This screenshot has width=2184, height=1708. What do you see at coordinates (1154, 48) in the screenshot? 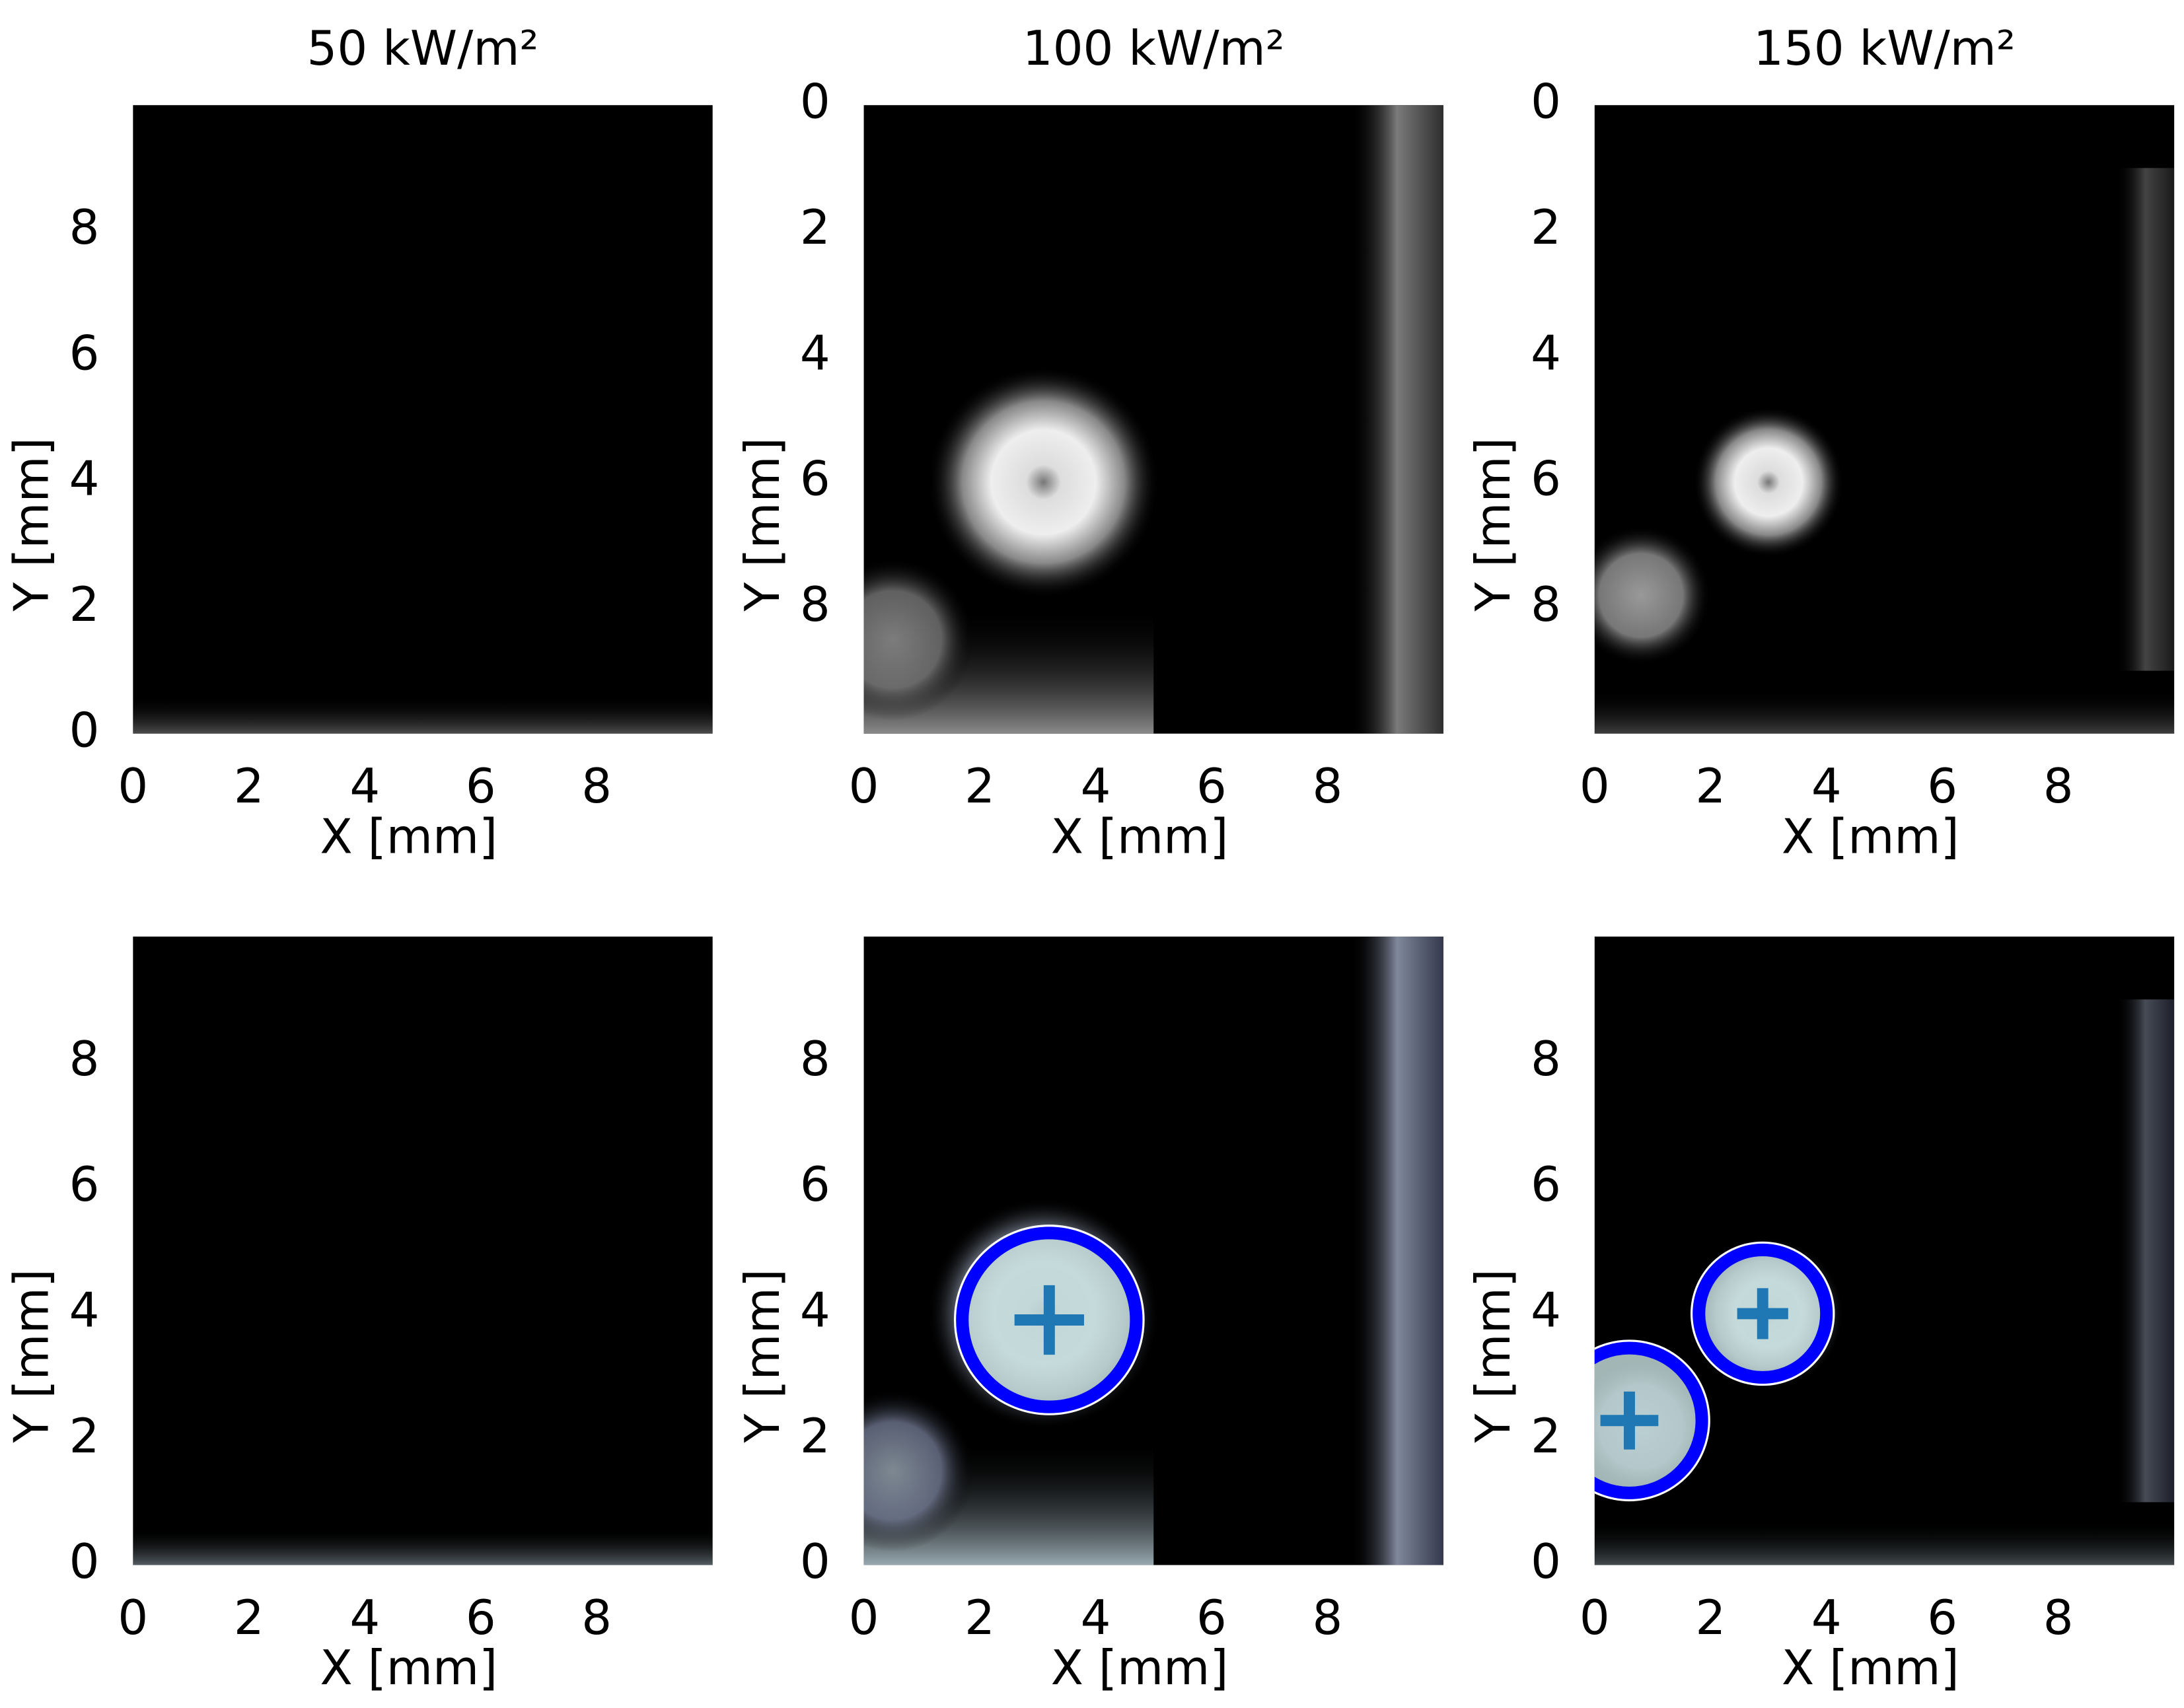
I see `panel-title: 100 kW/m²` at bounding box center [1154, 48].